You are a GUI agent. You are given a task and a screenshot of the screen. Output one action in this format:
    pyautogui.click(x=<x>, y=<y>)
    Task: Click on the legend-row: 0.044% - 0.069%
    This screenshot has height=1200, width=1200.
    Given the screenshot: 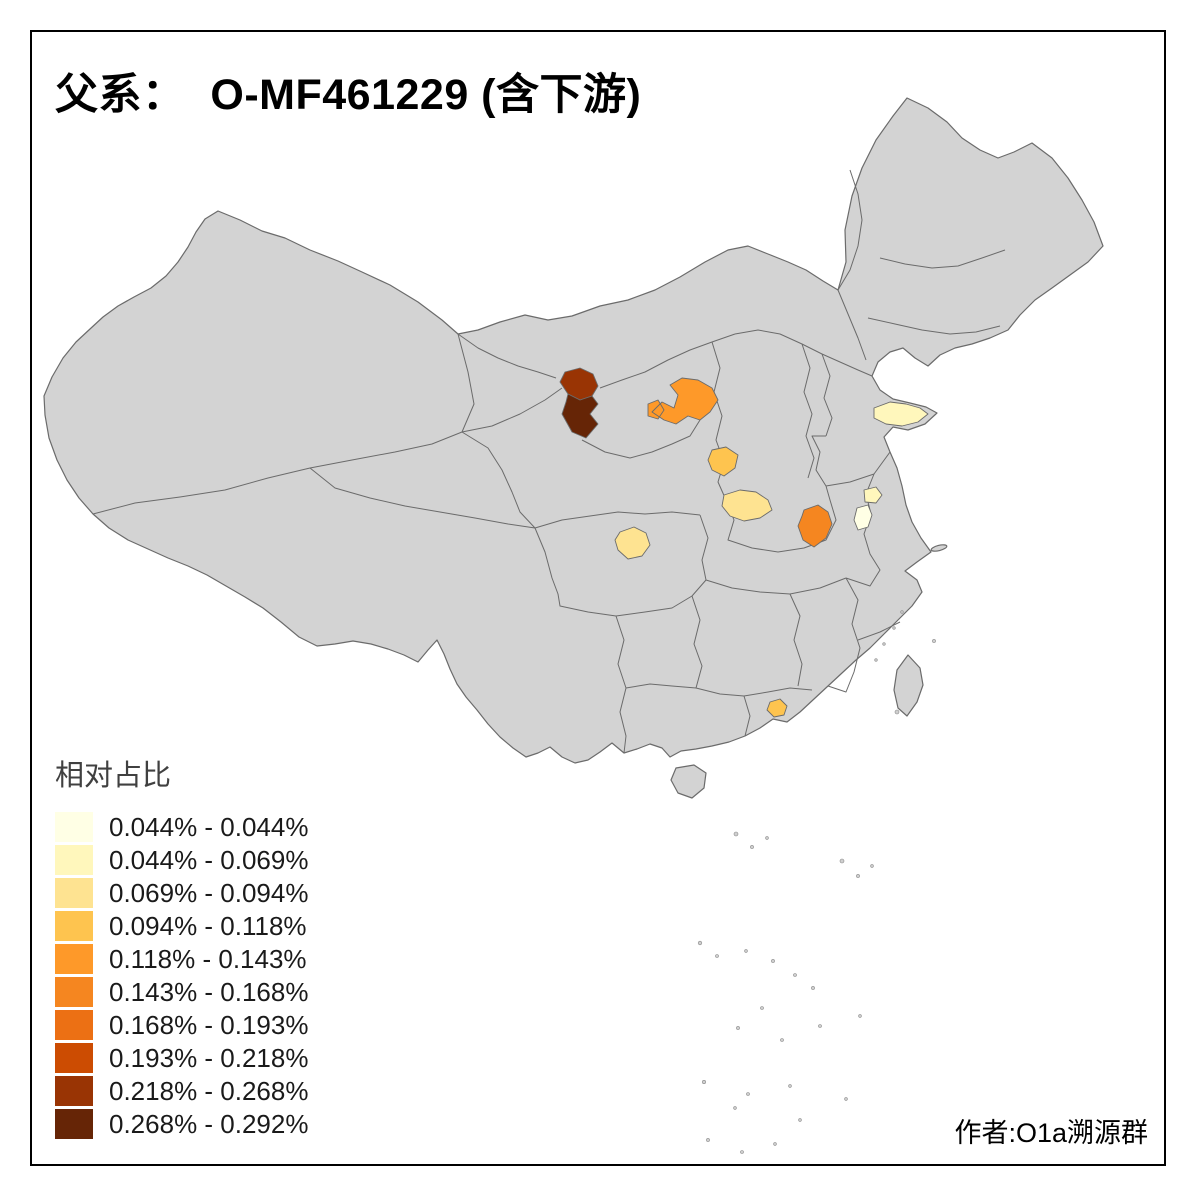 What is the action you would take?
    pyautogui.click(x=181, y=860)
    